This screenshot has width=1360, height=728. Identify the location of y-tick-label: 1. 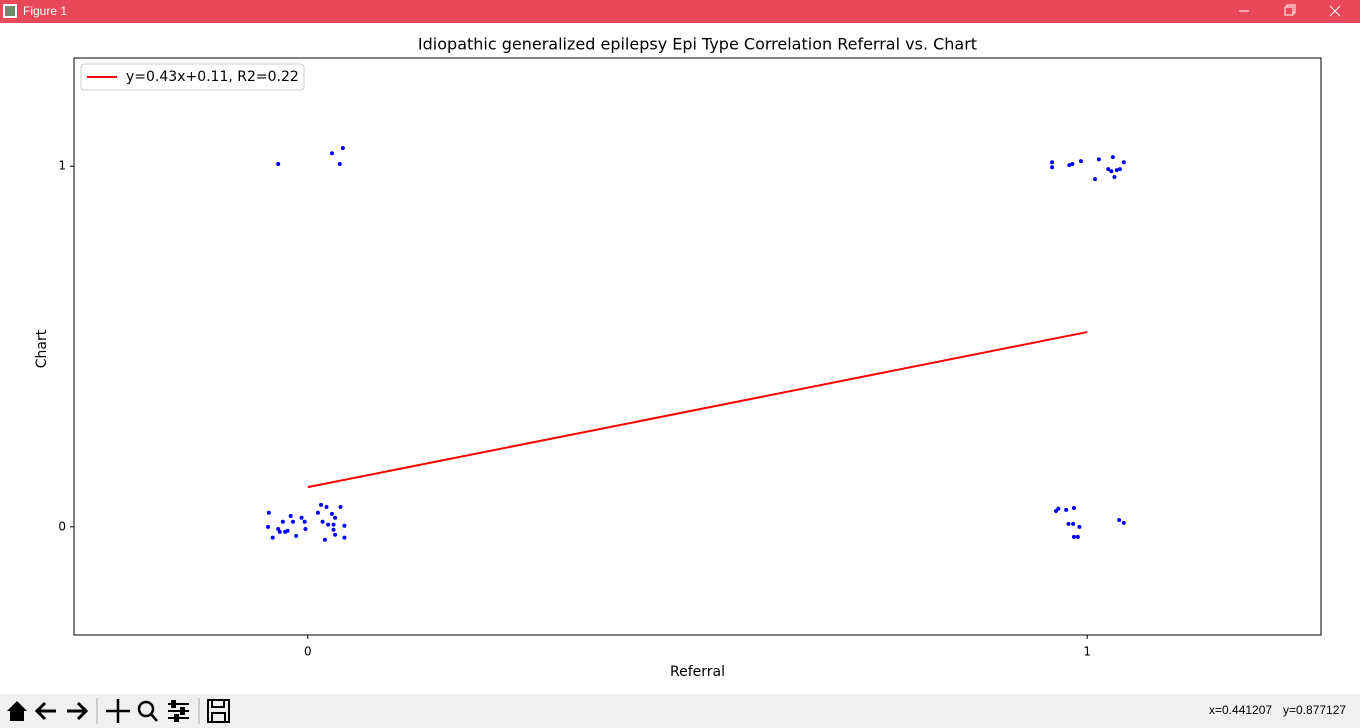
(62, 166).